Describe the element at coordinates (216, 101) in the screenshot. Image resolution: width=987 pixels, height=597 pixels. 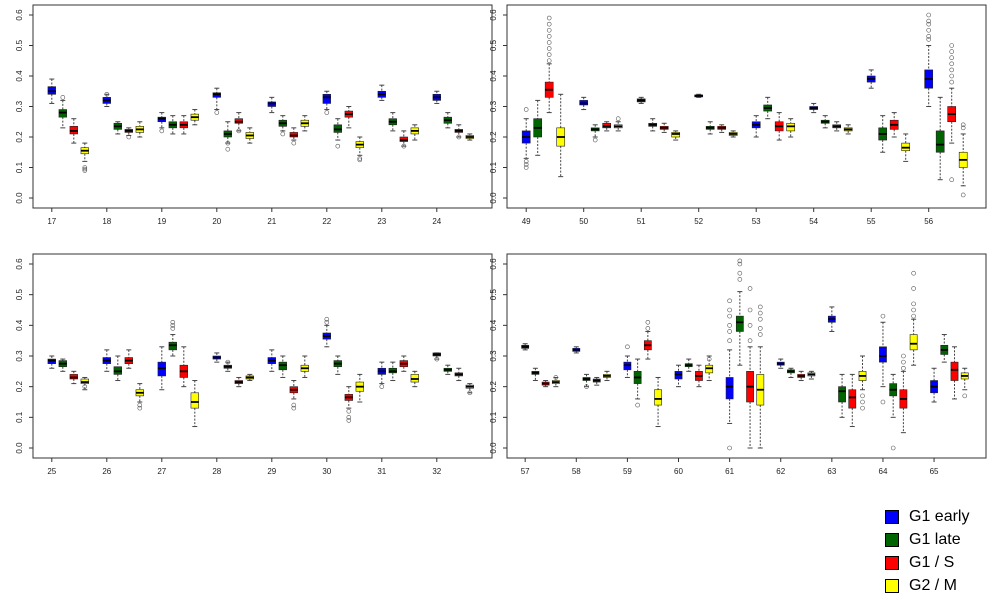
I see `box-20-g1-early` at that location.